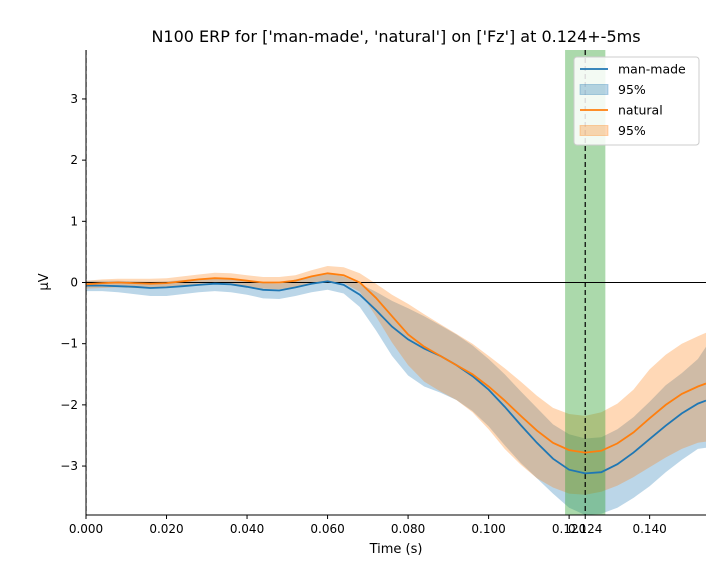 This screenshot has width=722, height=577. Describe the element at coordinates (652, 69) in the screenshot. I see `legend-label: man-made` at that location.